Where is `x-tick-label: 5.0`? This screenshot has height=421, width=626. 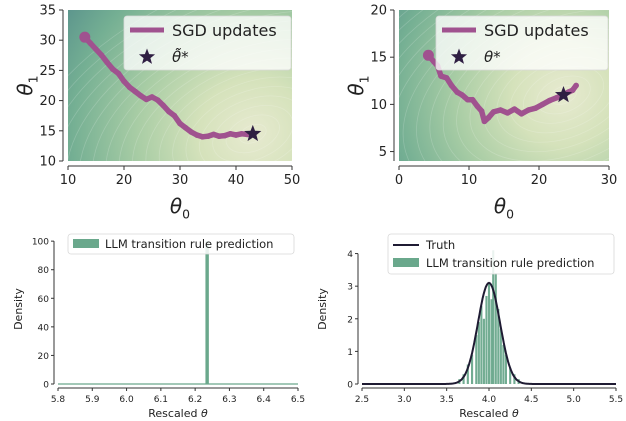
x-tick-label: 5.0 is located at coordinates (574, 400).